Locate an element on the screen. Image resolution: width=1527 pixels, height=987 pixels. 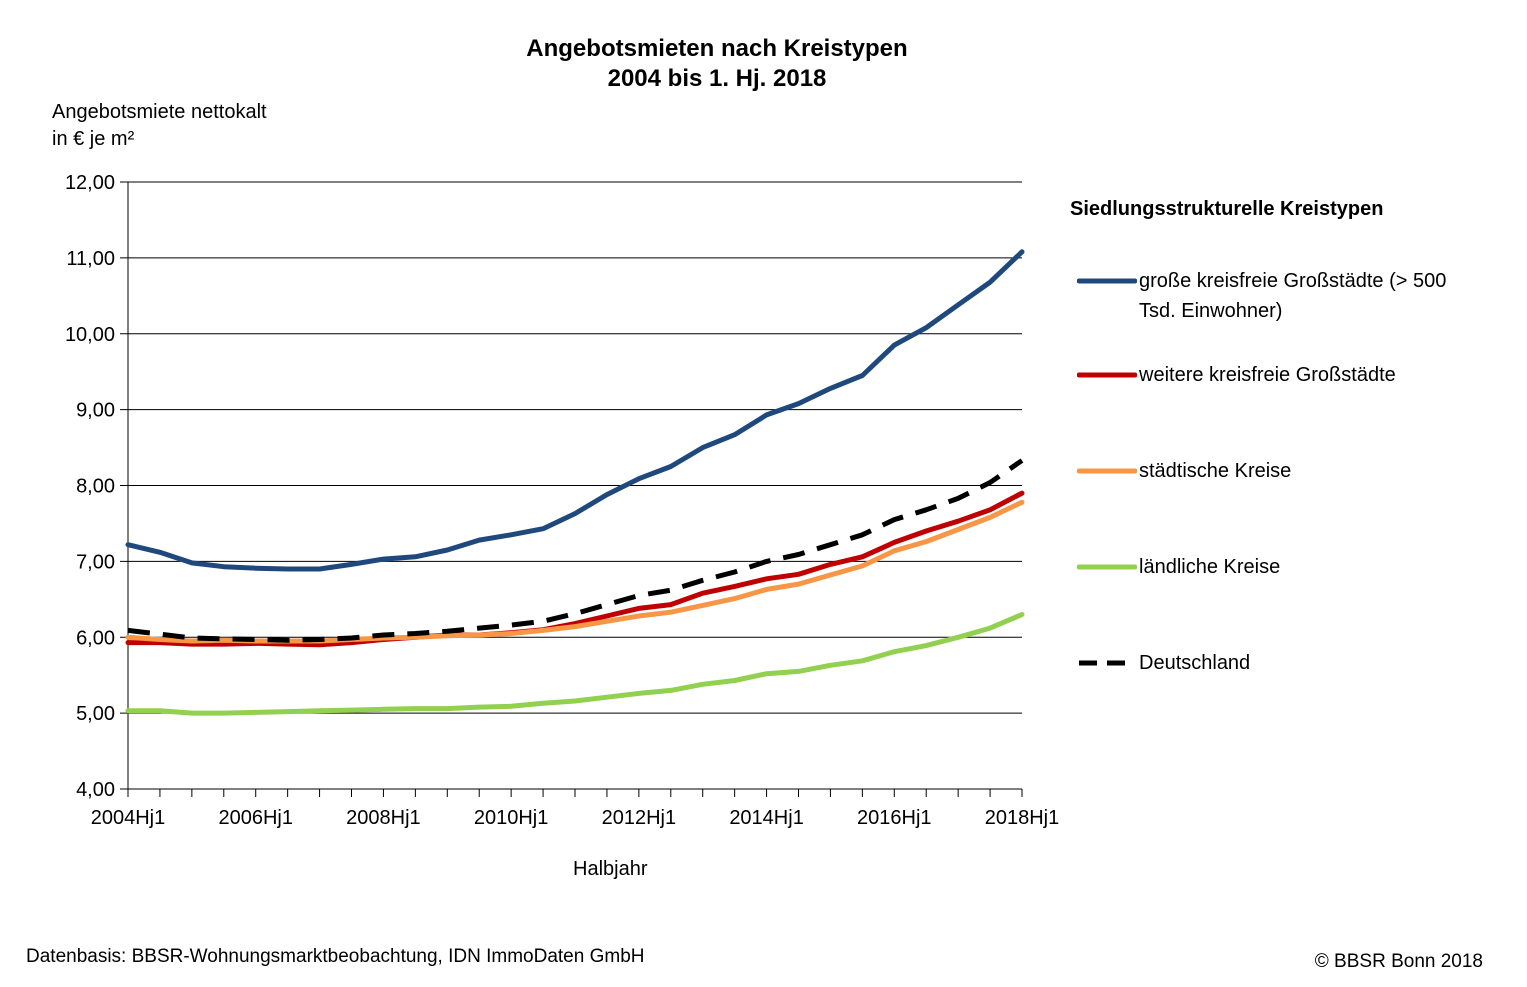
chart-title-line-2: 2004 bis 1. Hj. 2018 is located at coordinates (717, 78).